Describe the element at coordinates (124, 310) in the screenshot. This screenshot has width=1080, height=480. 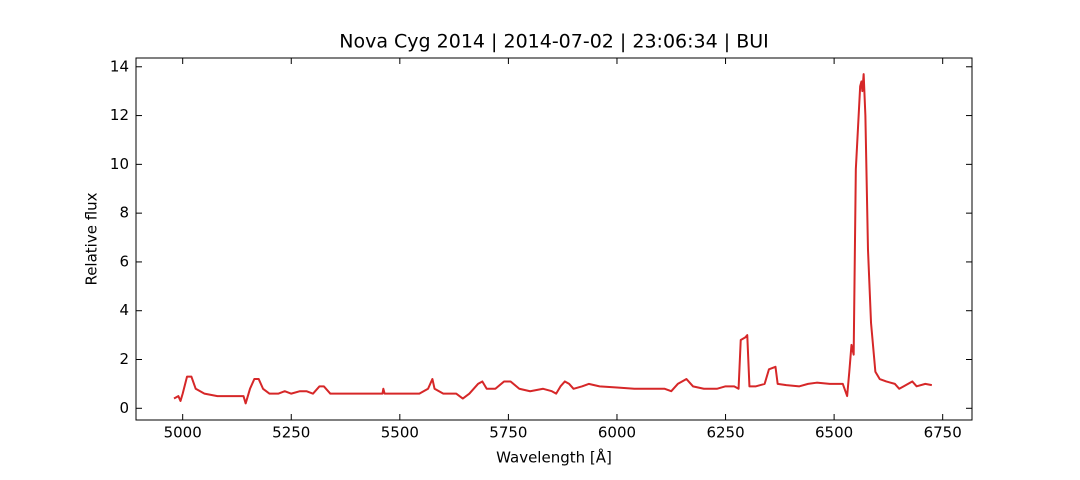
I see `y-tick-label: 4` at that location.